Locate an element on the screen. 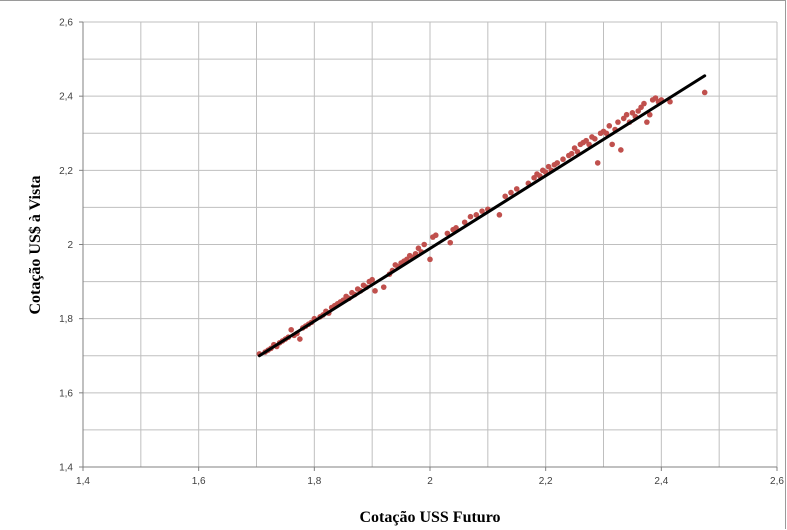  x-tick-label: 2 is located at coordinates (430, 481).